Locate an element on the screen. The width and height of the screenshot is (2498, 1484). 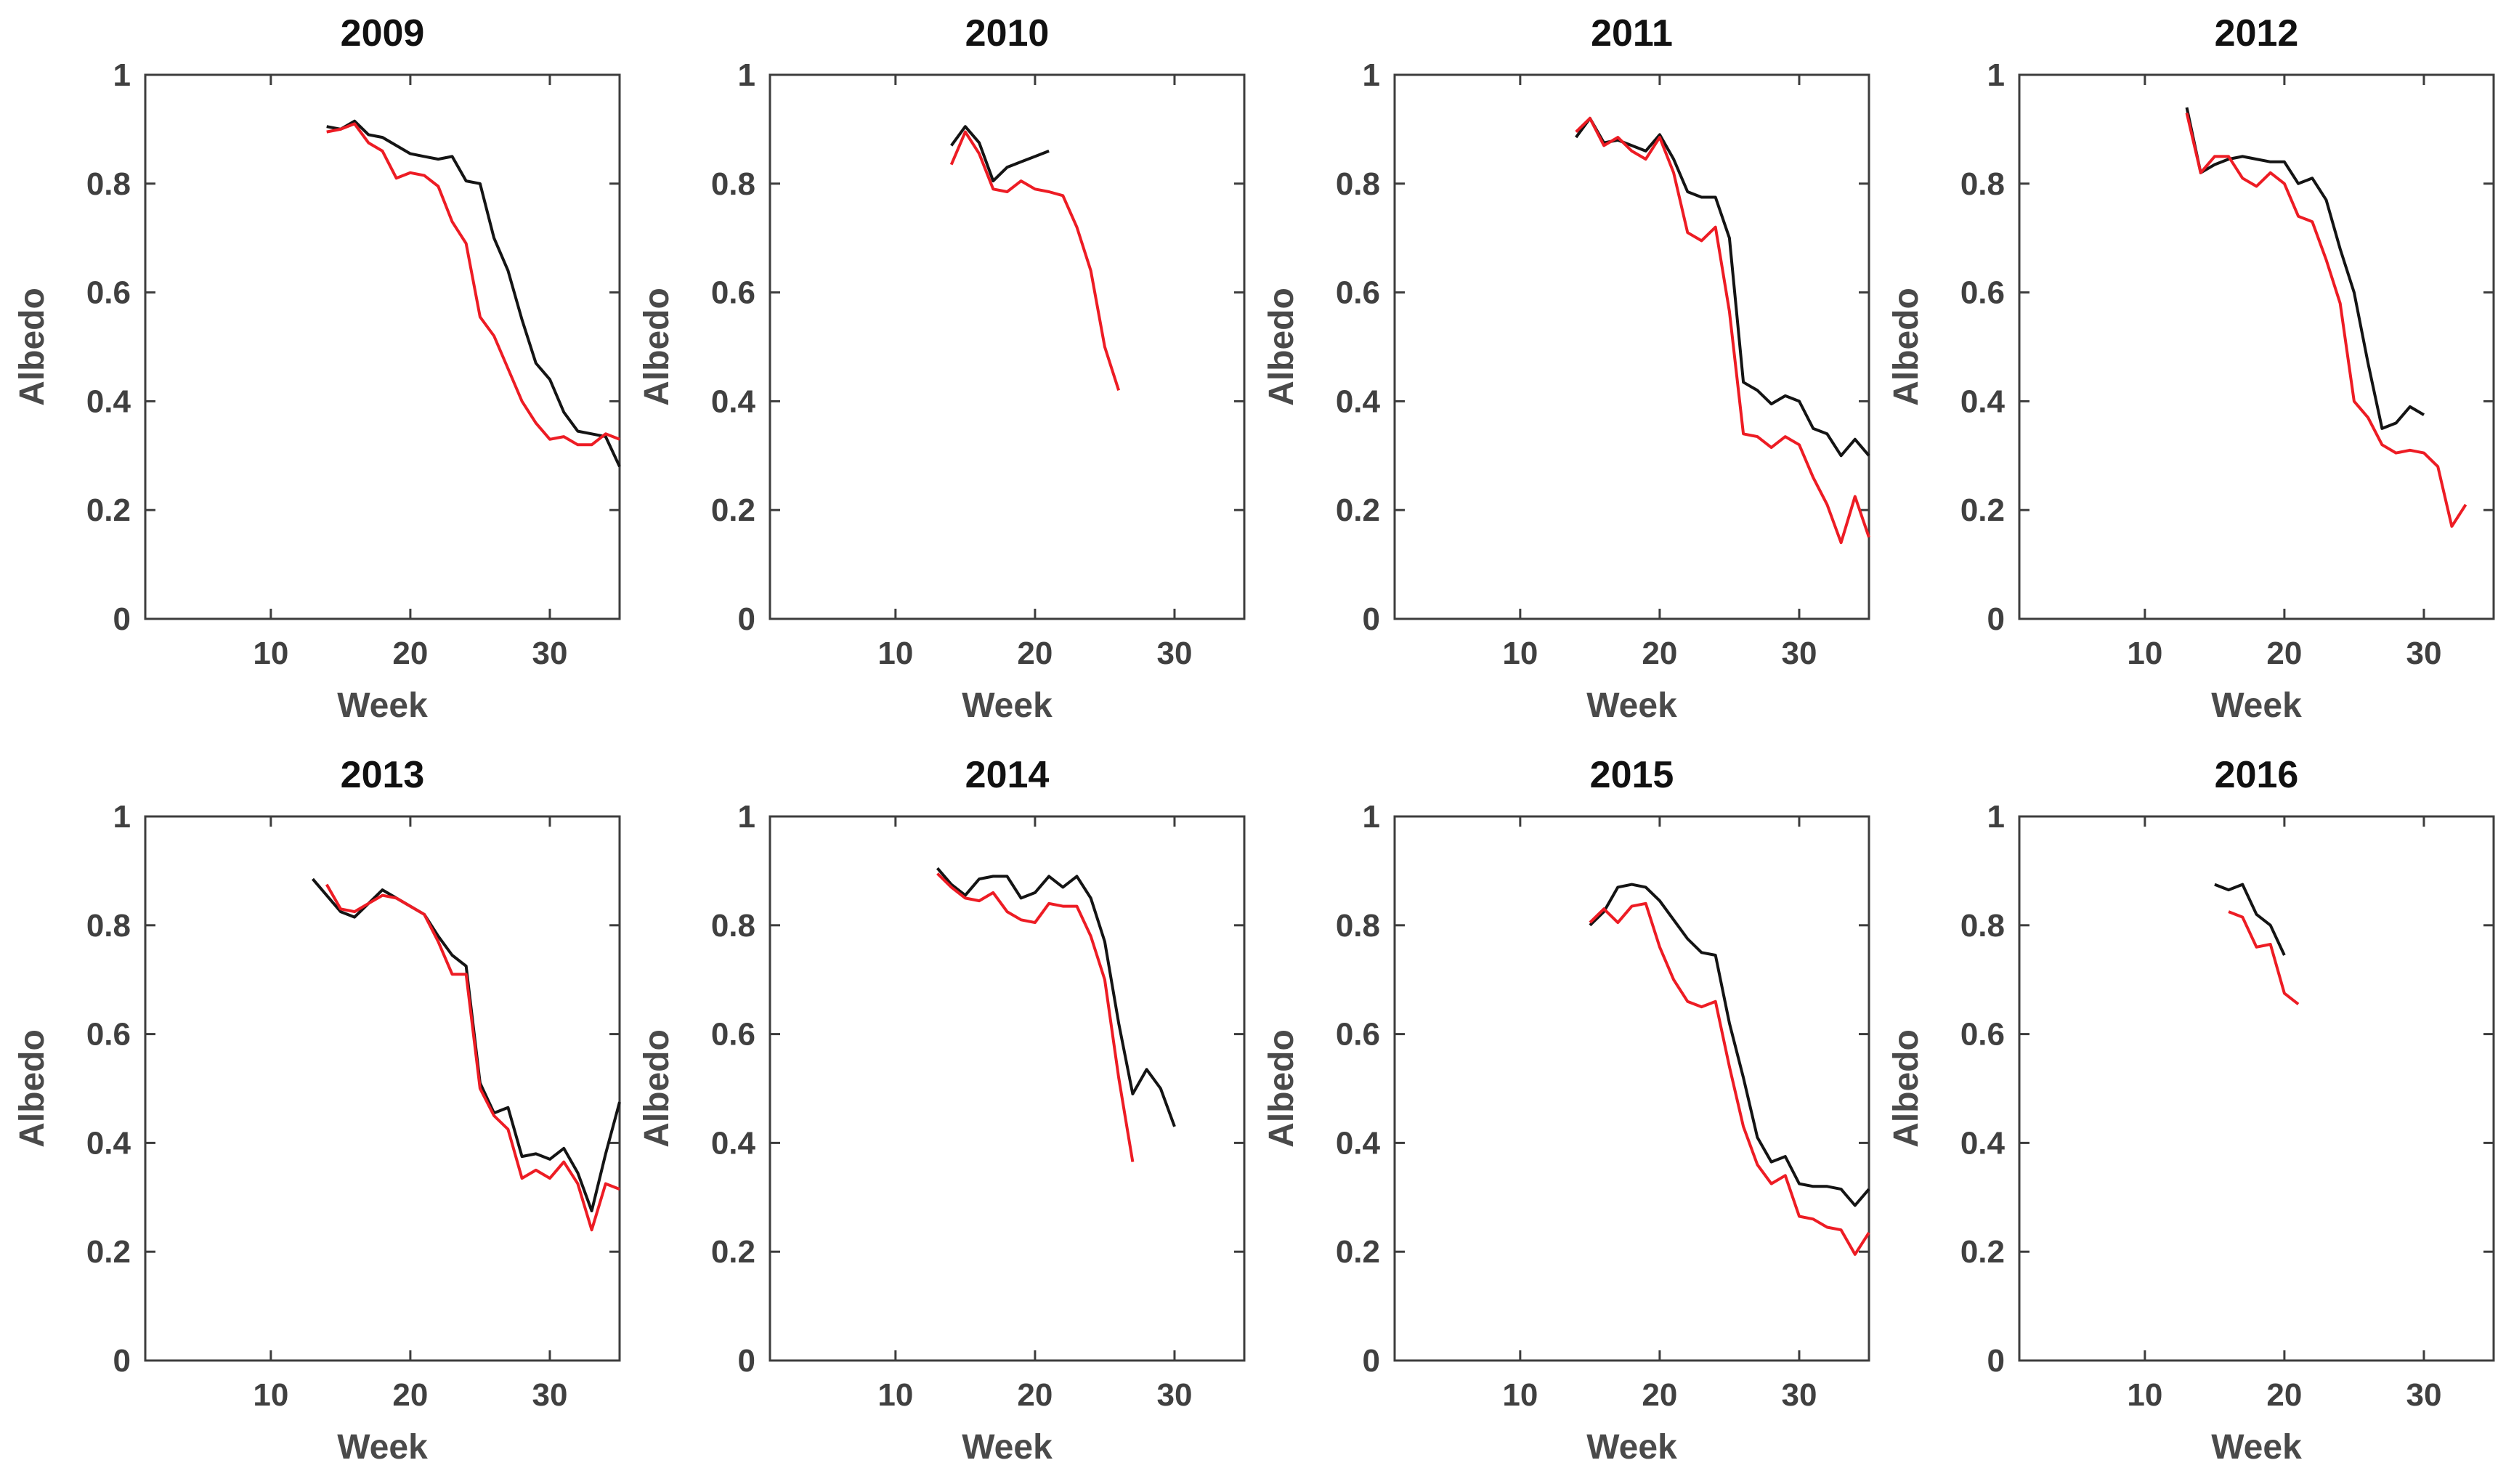
chart-title: 2014 is located at coordinates (1007, 775).